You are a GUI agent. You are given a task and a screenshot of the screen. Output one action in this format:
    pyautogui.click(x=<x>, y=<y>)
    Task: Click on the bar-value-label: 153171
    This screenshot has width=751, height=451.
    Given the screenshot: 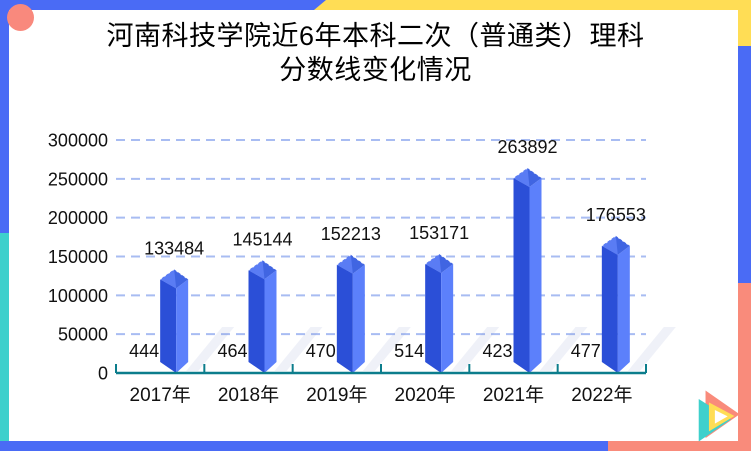 What is the action you would take?
    pyautogui.click(x=439, y=233)
    